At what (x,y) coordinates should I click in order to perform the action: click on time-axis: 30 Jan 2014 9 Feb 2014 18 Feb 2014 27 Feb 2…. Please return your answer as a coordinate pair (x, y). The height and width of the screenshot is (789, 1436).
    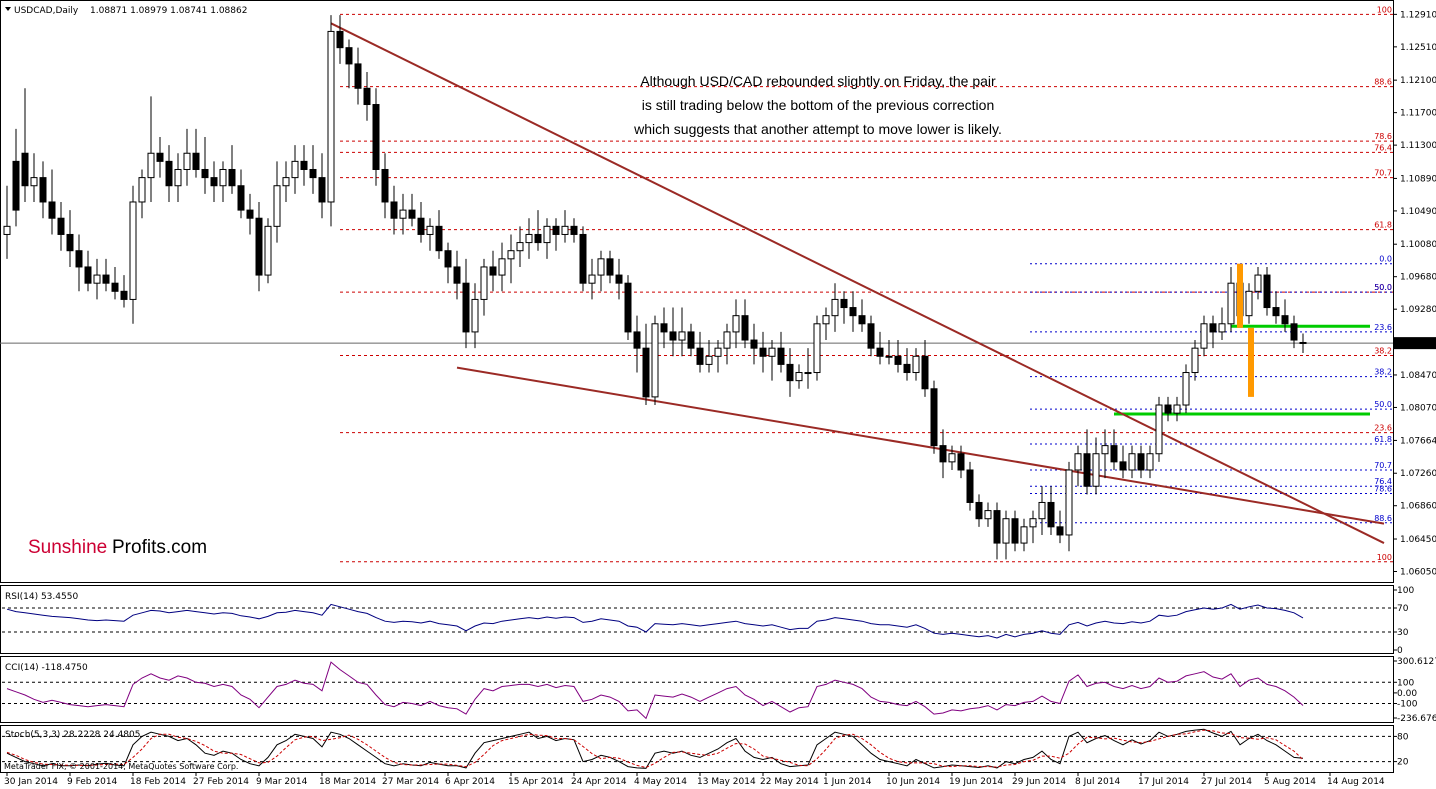
    Looking at the image, I should click on (694, 779).